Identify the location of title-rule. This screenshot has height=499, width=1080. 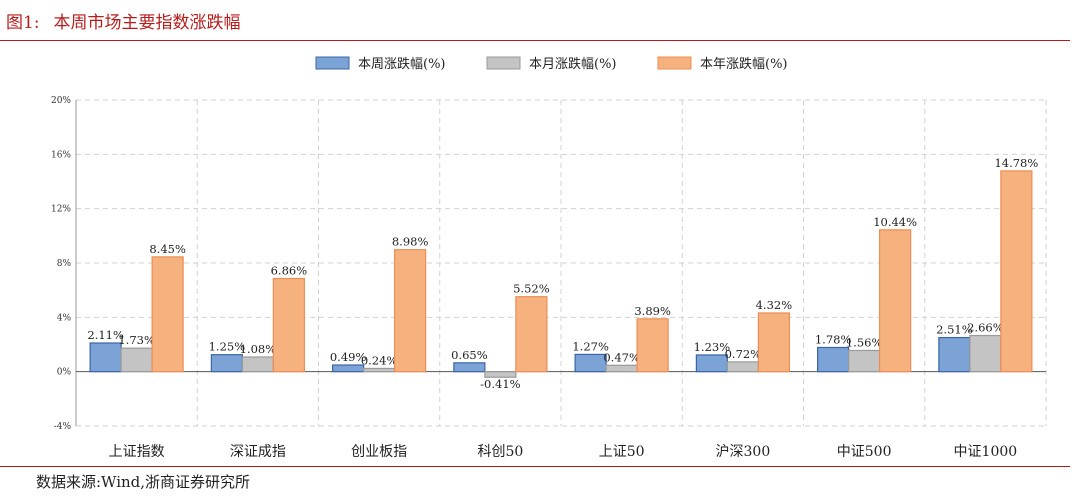
(535, 40).